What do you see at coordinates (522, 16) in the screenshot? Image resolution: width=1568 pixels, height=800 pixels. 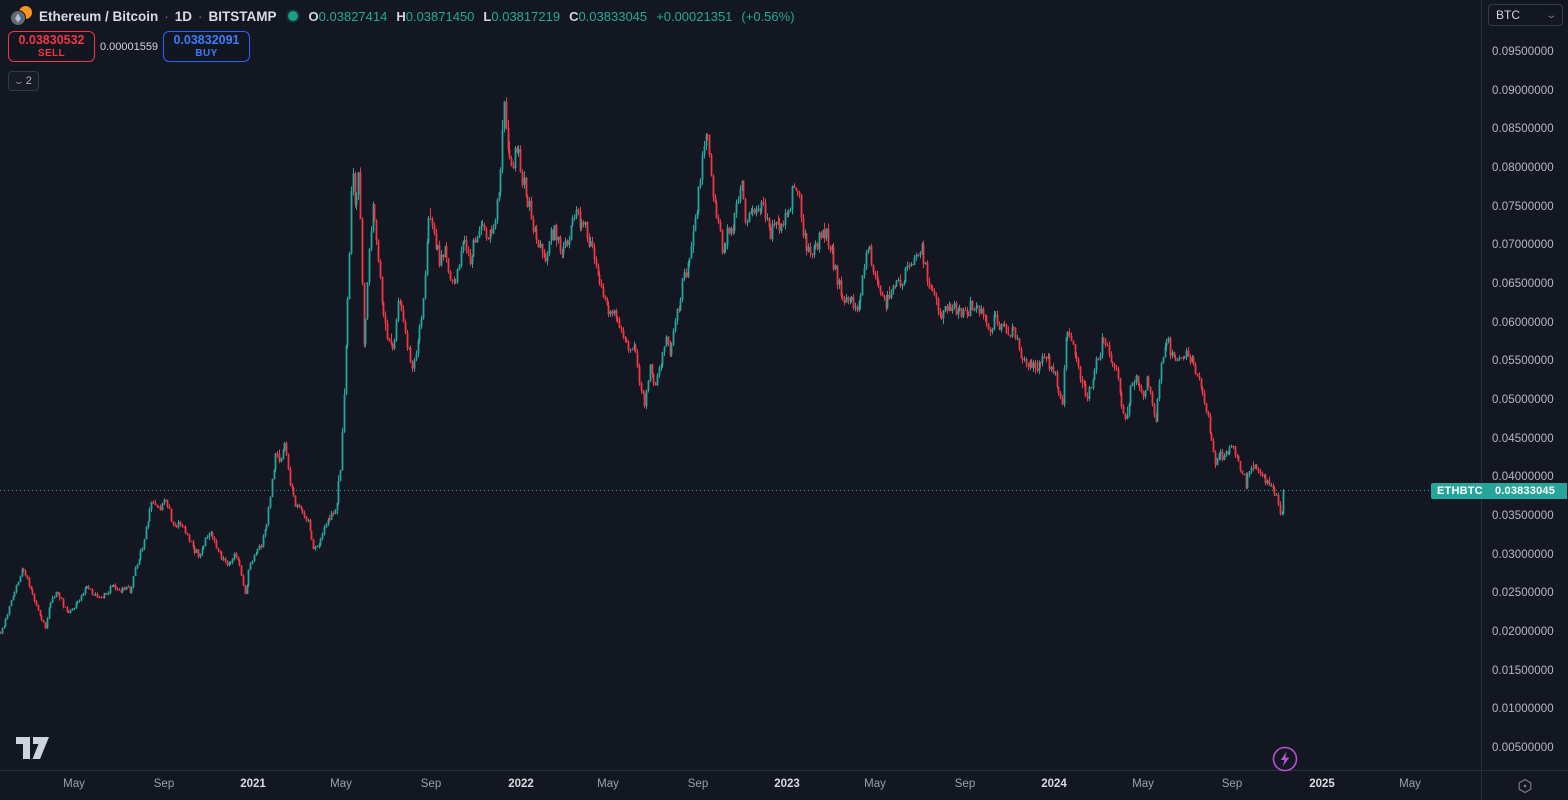 I see `ohlc-item: L0.03817219` at bounding box center [522, 16].